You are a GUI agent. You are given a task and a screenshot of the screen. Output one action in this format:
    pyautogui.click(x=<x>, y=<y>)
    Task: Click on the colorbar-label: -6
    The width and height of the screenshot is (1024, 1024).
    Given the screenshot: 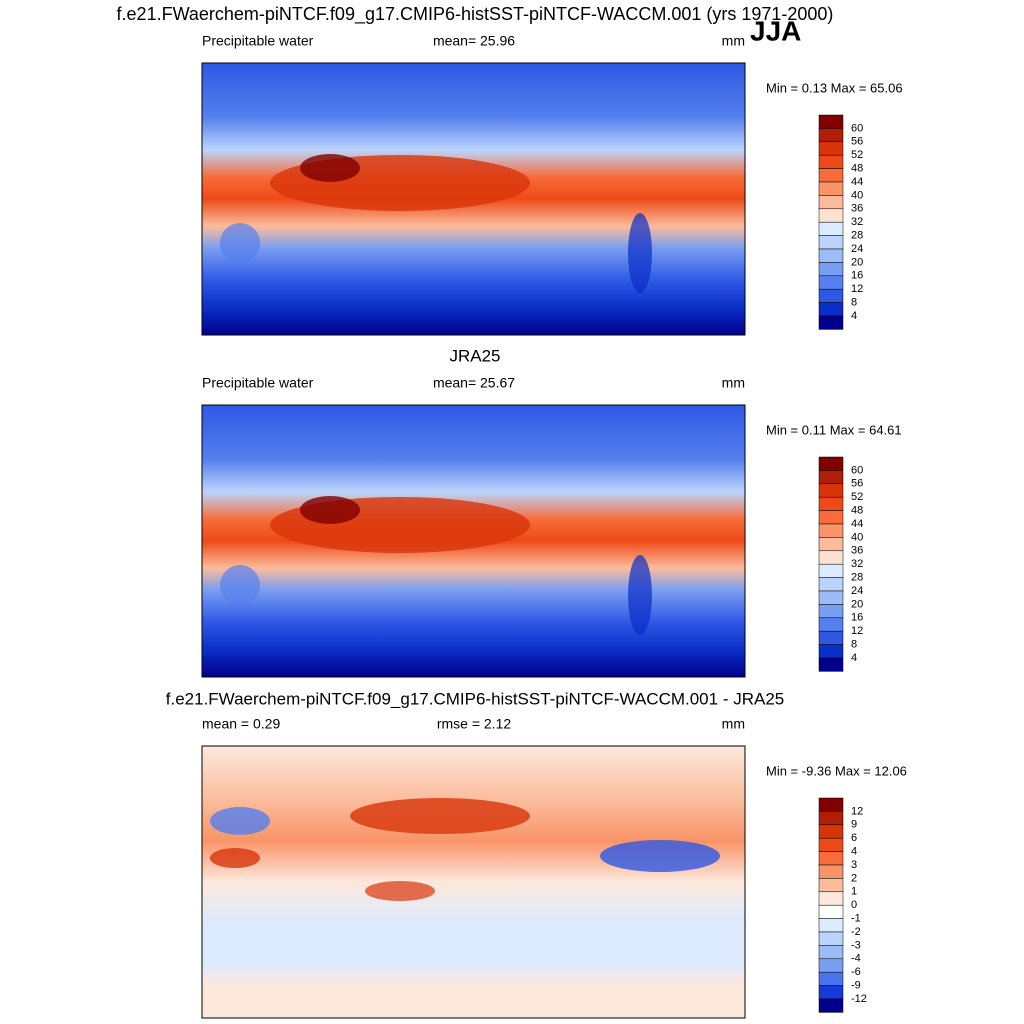 What is the action you would take?
    pyautogui.click(x=856, y=972)
    